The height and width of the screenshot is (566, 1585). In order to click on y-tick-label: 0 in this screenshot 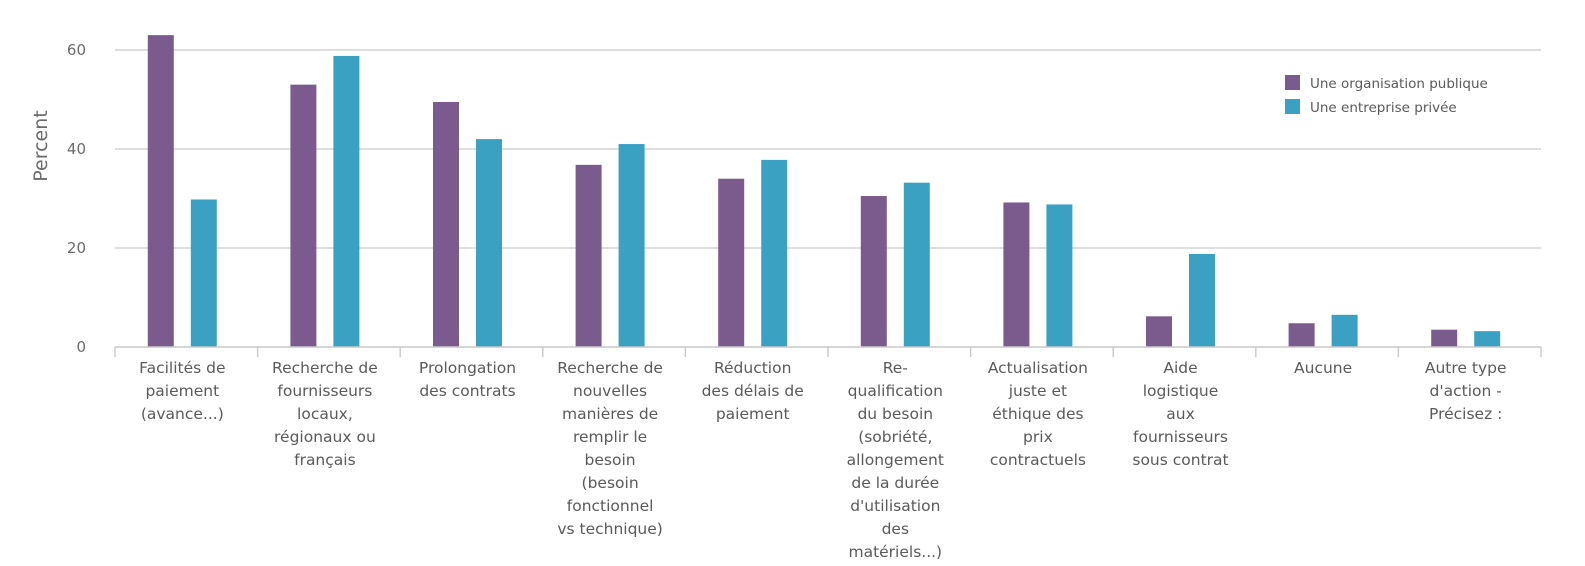, I will do `click(81, 347)`.